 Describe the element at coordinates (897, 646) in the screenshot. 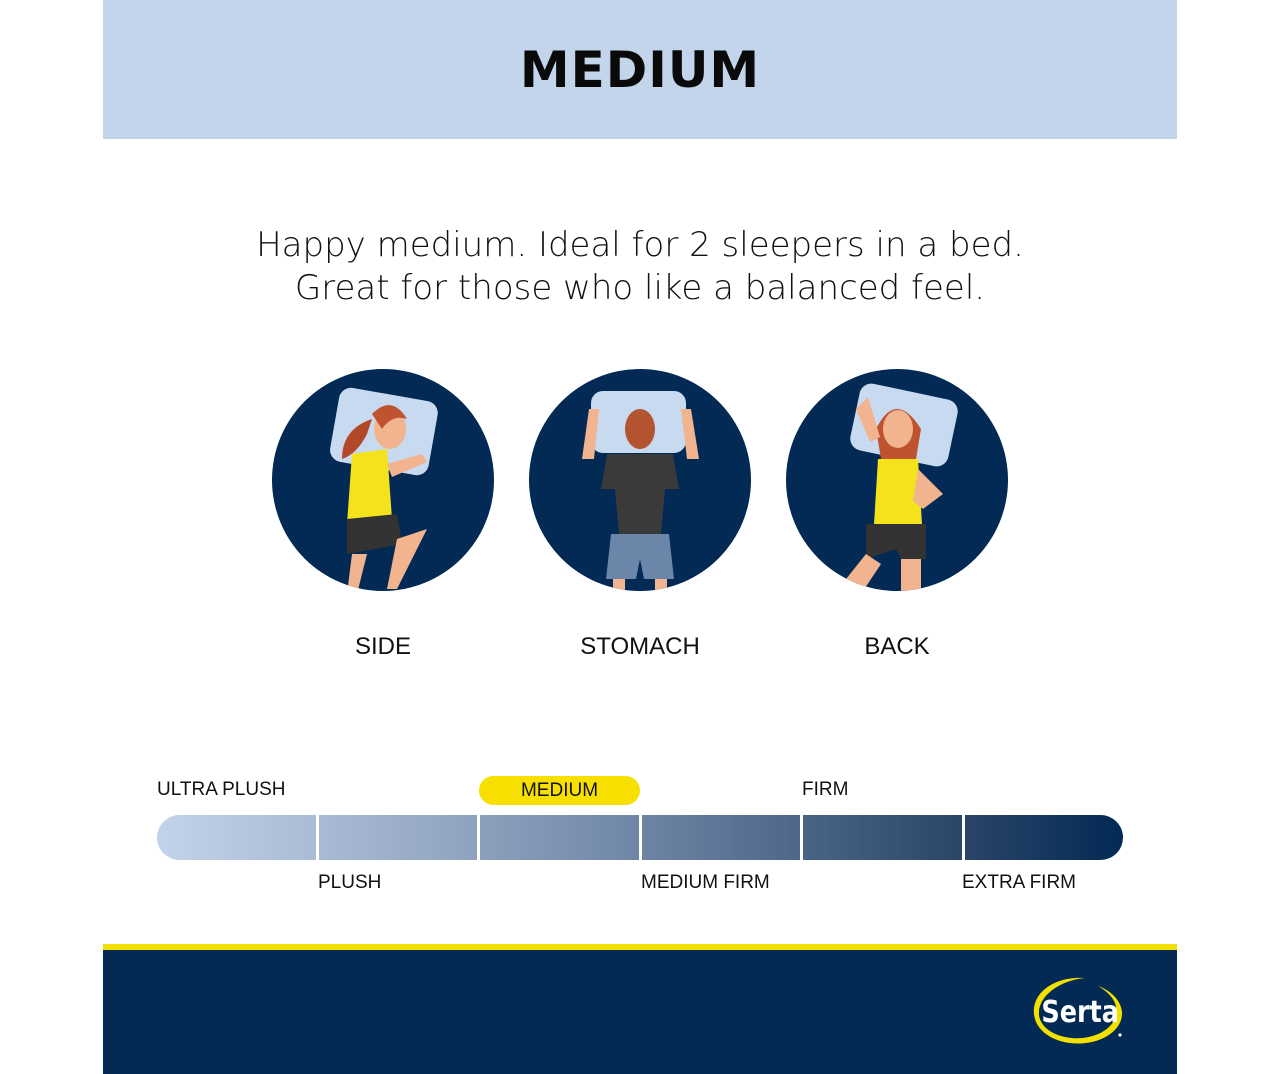

I see `position-label: BACK` at that location.